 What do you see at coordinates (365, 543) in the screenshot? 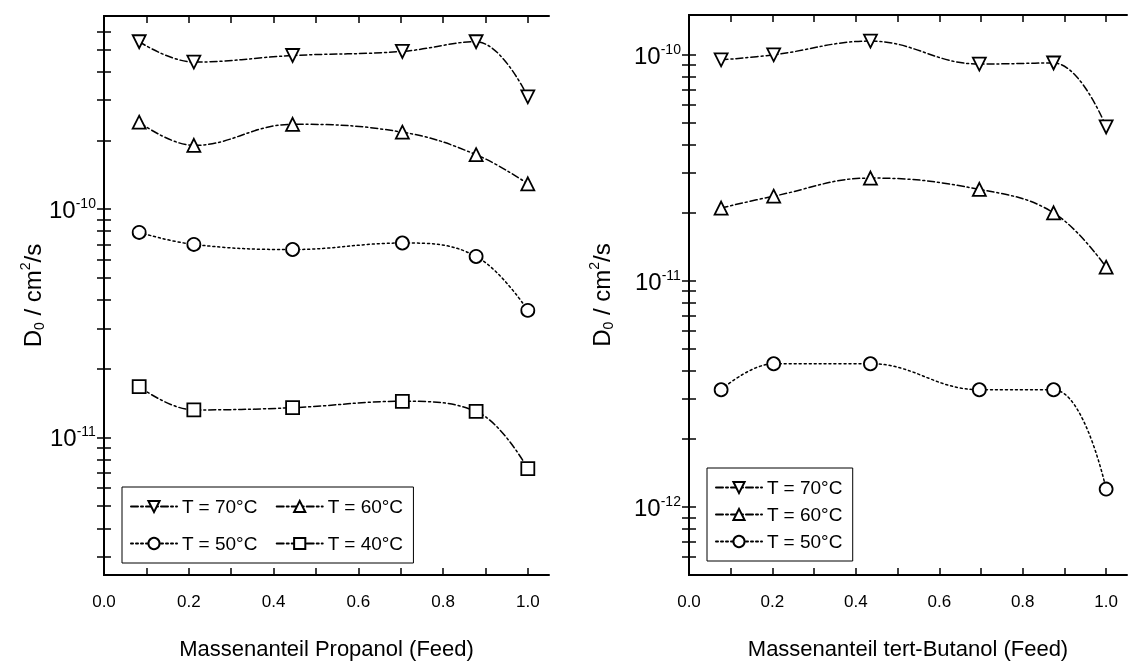
I see `legend-label: T = 40°C` at bounding box center [365, 543].